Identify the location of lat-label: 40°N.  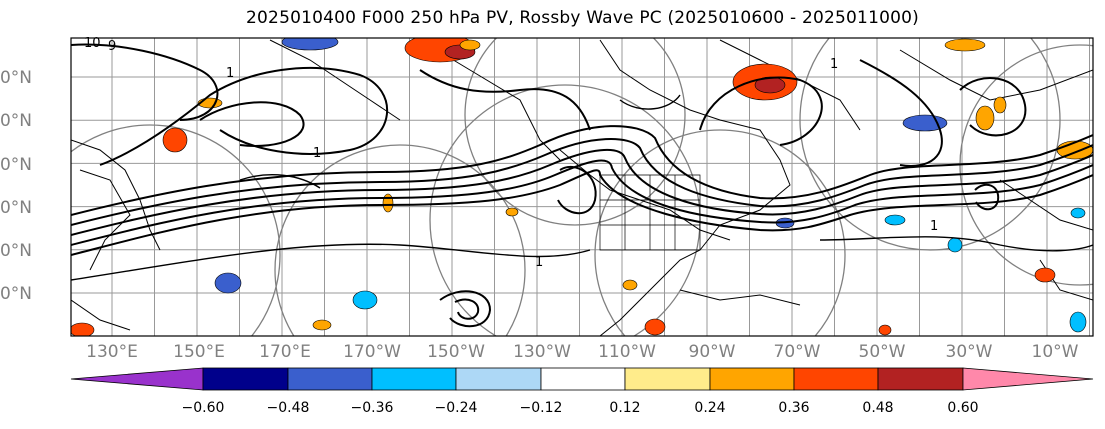
(16, 208).